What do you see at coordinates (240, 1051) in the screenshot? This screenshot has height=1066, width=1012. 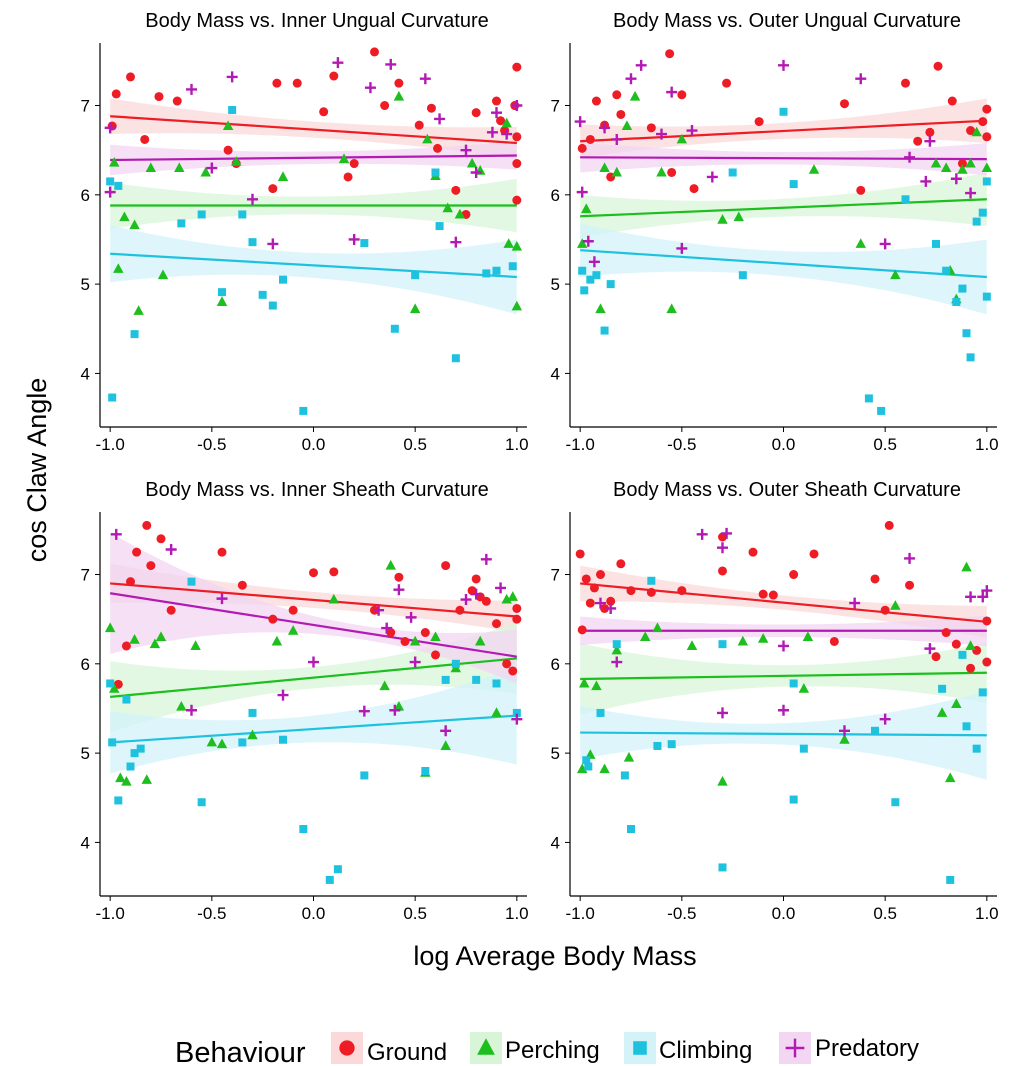 I see `legend-title: Behaviour` at bounding box center [240, 1051].